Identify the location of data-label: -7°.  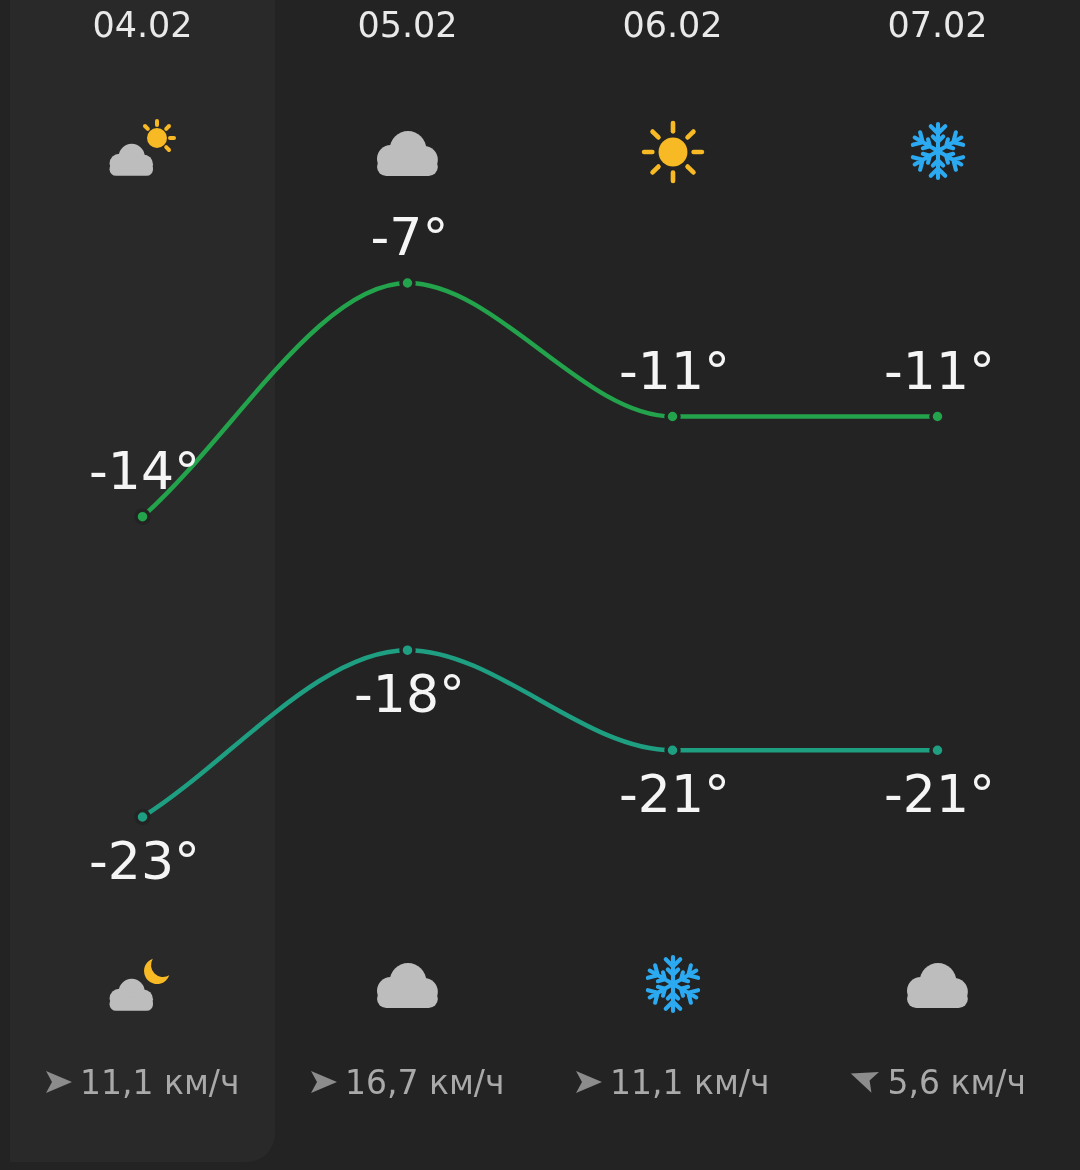
(409, 237).